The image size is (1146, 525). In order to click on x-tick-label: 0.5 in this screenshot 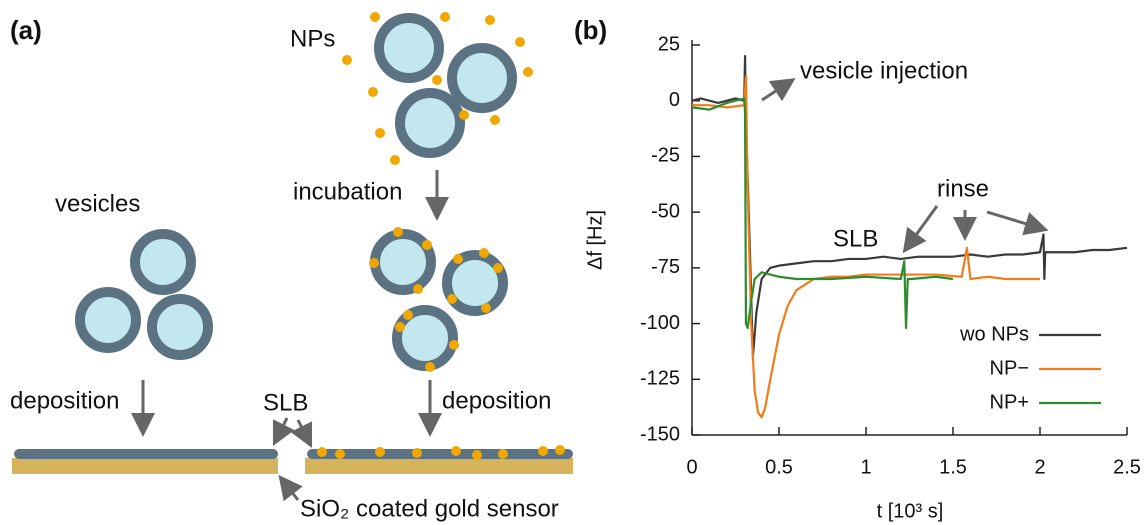, I will do `click(779, 467)`.